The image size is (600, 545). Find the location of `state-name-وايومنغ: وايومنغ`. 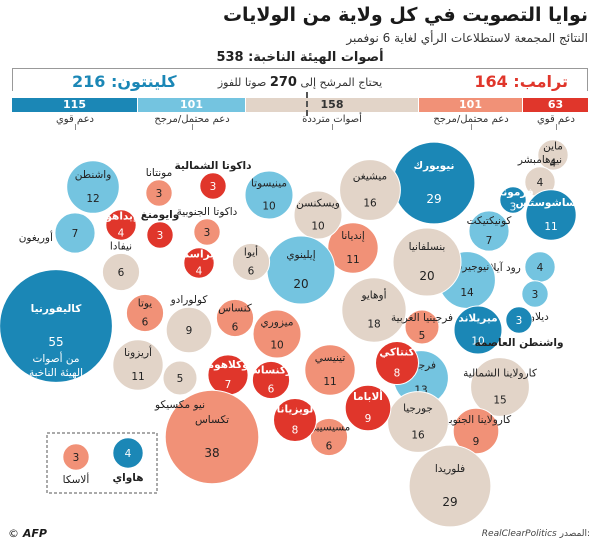

state-name-وايومنغ: وايومنغ is located at coordinates (160, 215).